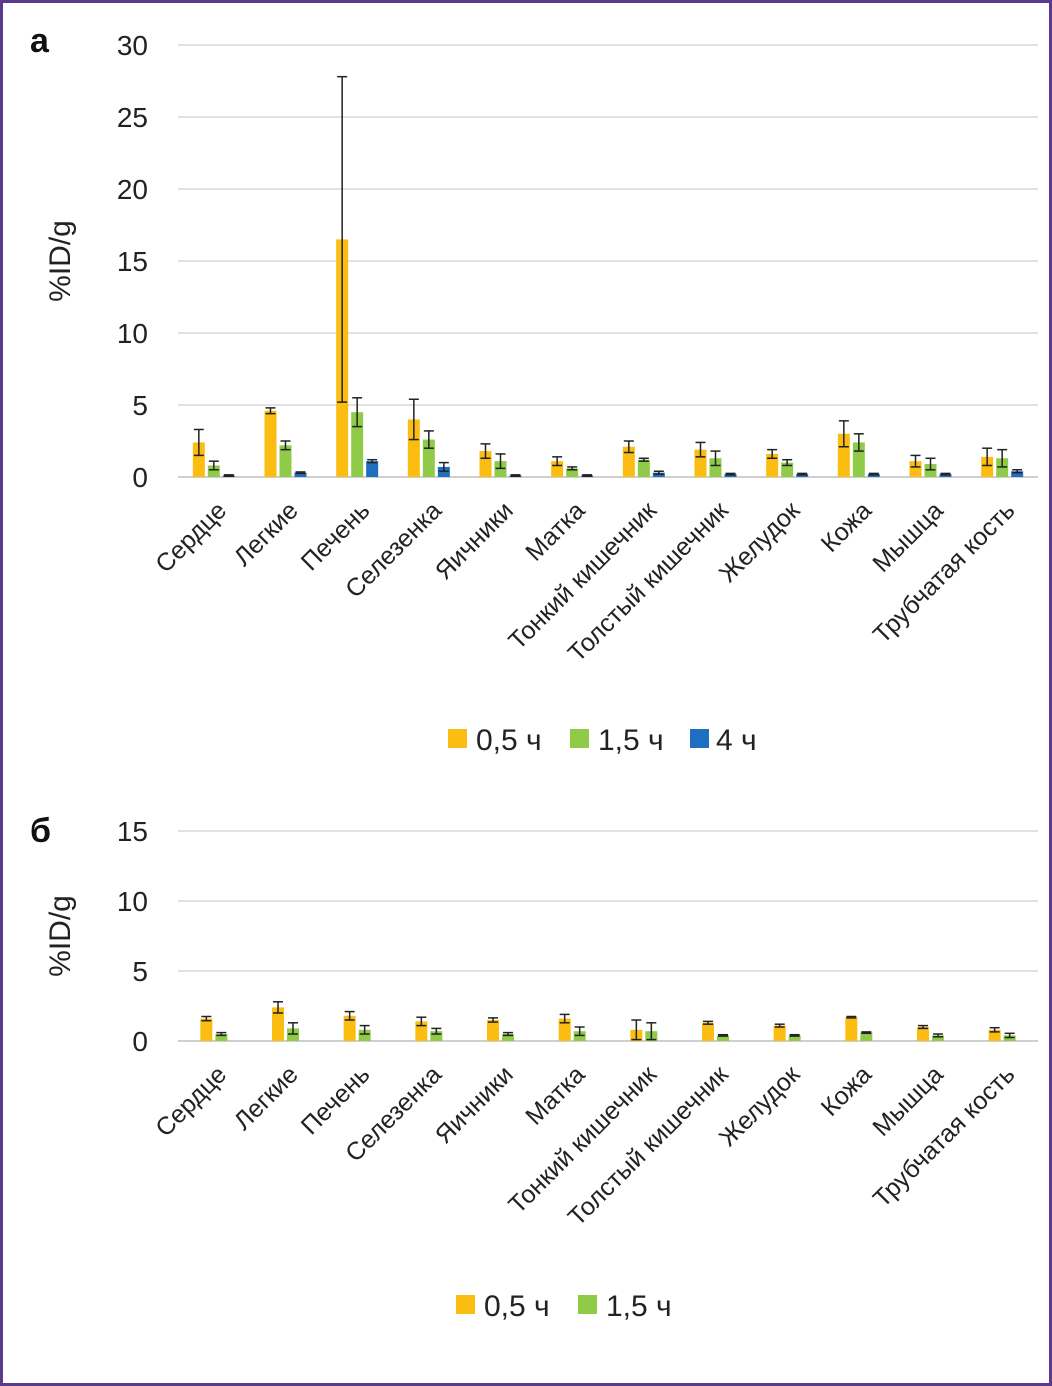 This screenshot has height=1386, width=1052. I want to click on legend-label: 4 ч, so click(736, 740).